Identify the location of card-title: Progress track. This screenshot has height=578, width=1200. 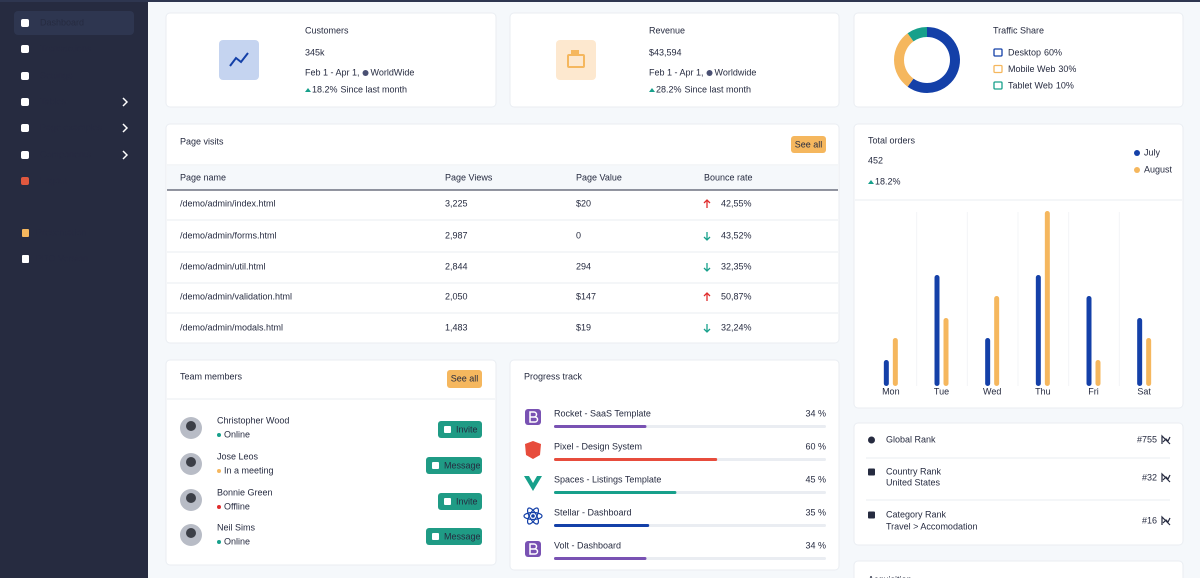
(553, 376).